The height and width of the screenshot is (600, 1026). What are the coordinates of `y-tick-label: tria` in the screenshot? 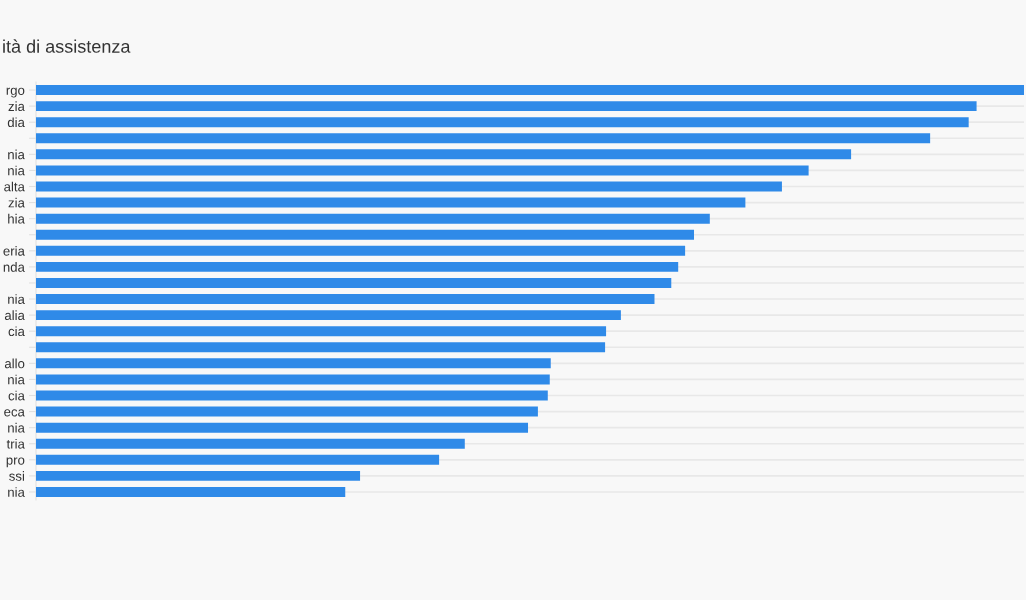 It's located at (15, 443).